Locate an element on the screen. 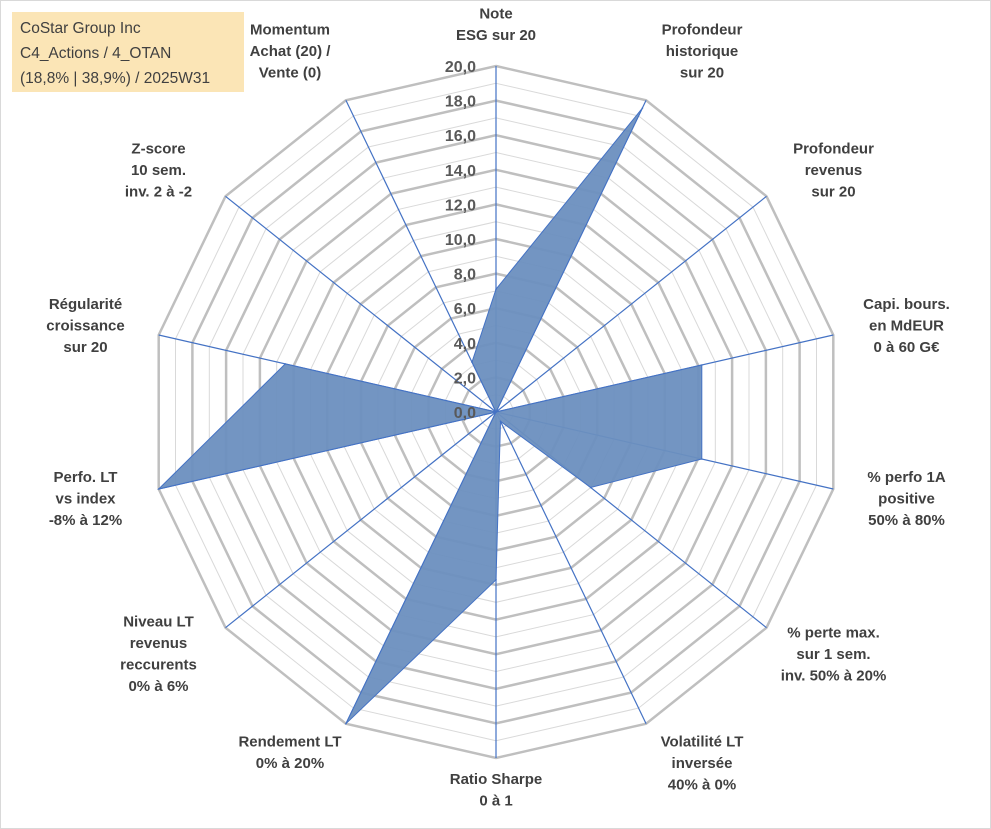 The width and height of the screenshot is (991, 829). category-label-line: Achat (20) / is located at coordinates (291, 51).